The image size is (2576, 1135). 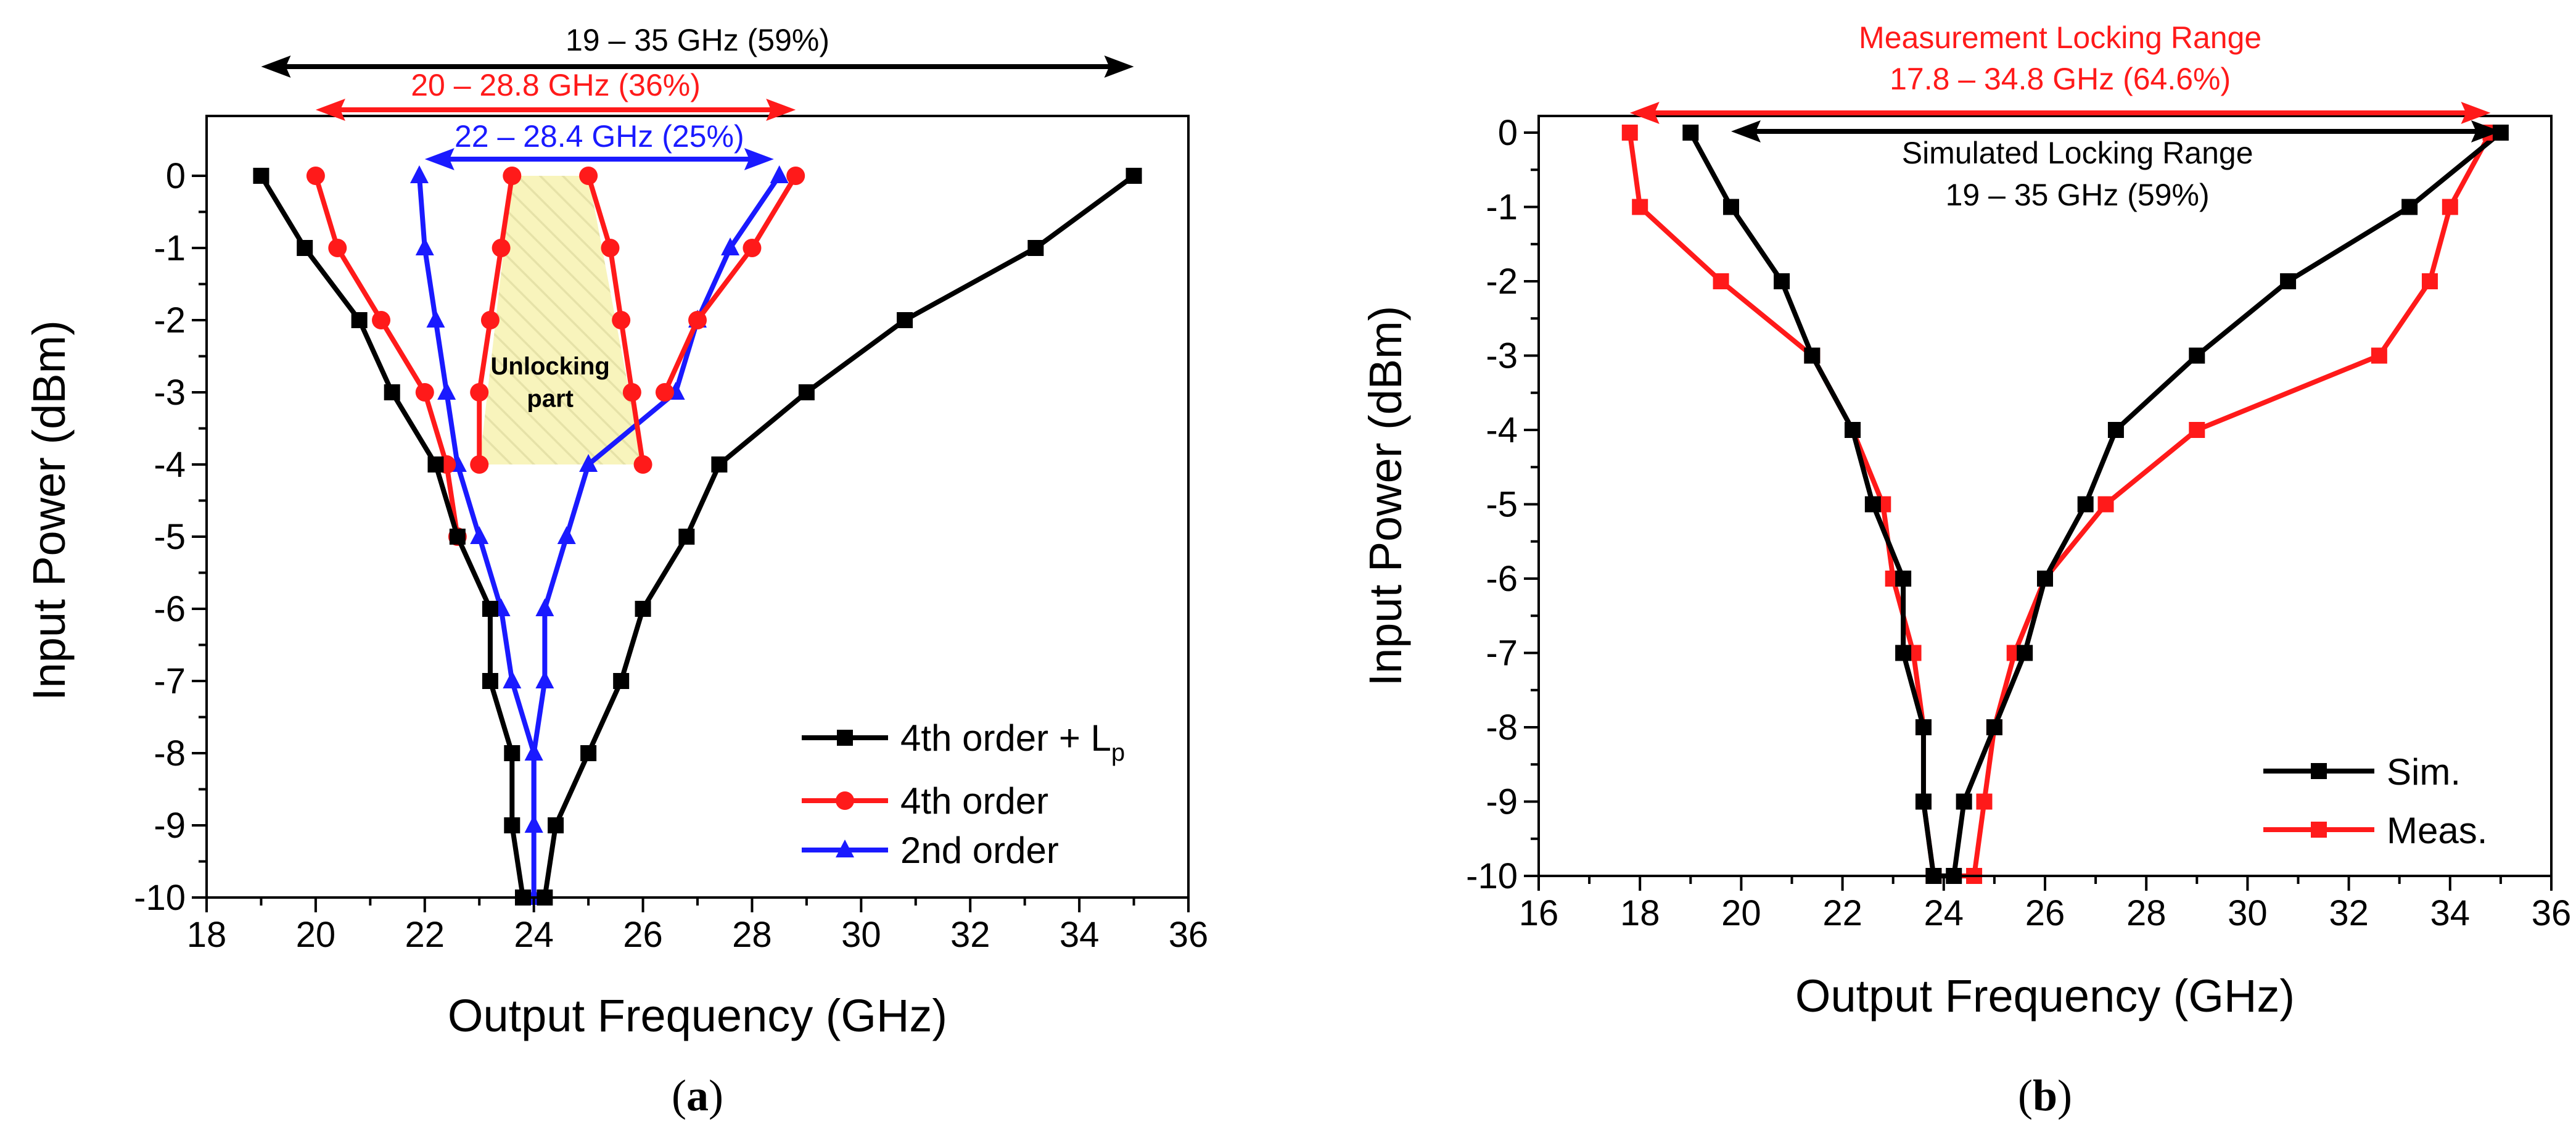 What do you see at coordinates (974, 801) in the screenshot?
I see `legend-label-4th-order: 4th order` at bounding box center [974, 801].